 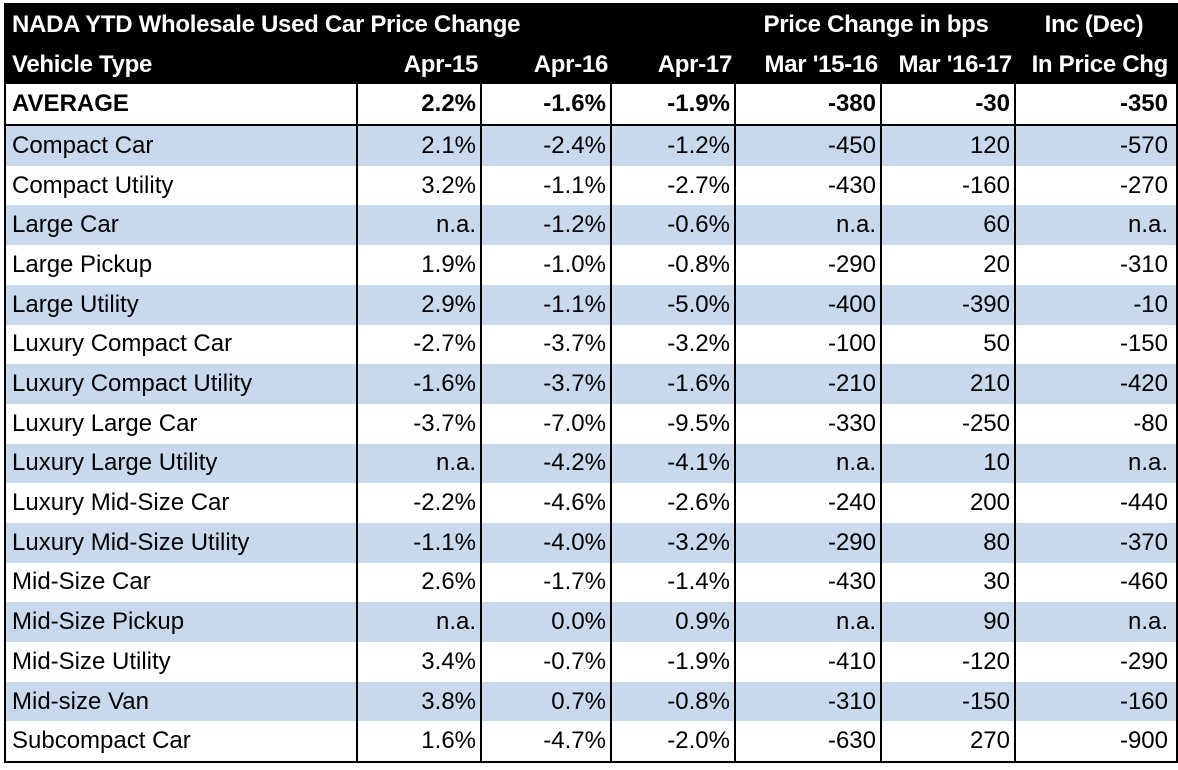 I want to click on cell-mar-16-17: -390, so click(x=949, y=304).